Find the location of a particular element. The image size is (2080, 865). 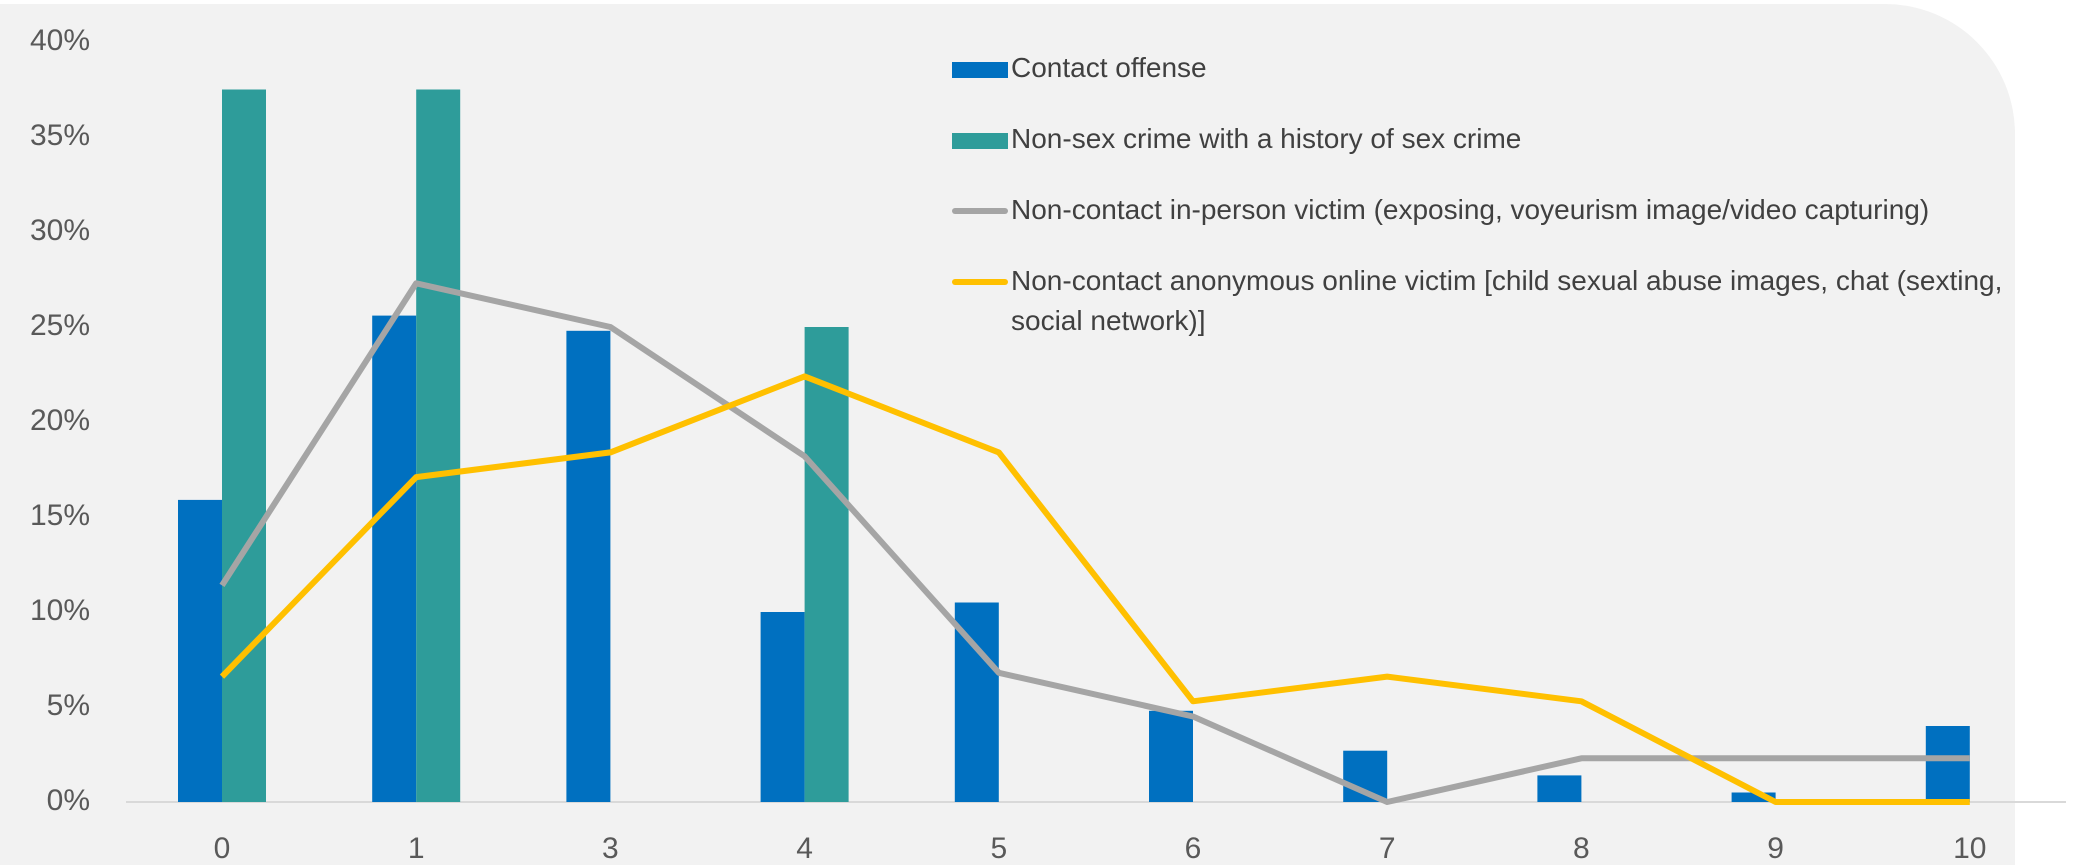

y-tick-label: 25% is located at coordinates (60, 325).